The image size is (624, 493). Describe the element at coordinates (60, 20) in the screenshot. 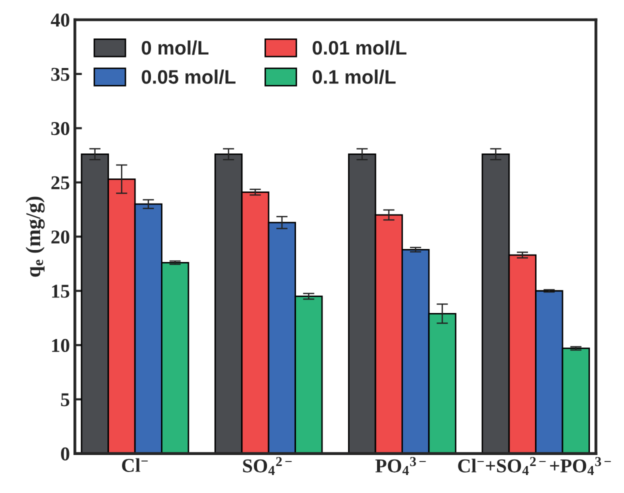

I see `y-tick-label: 40` at that location.